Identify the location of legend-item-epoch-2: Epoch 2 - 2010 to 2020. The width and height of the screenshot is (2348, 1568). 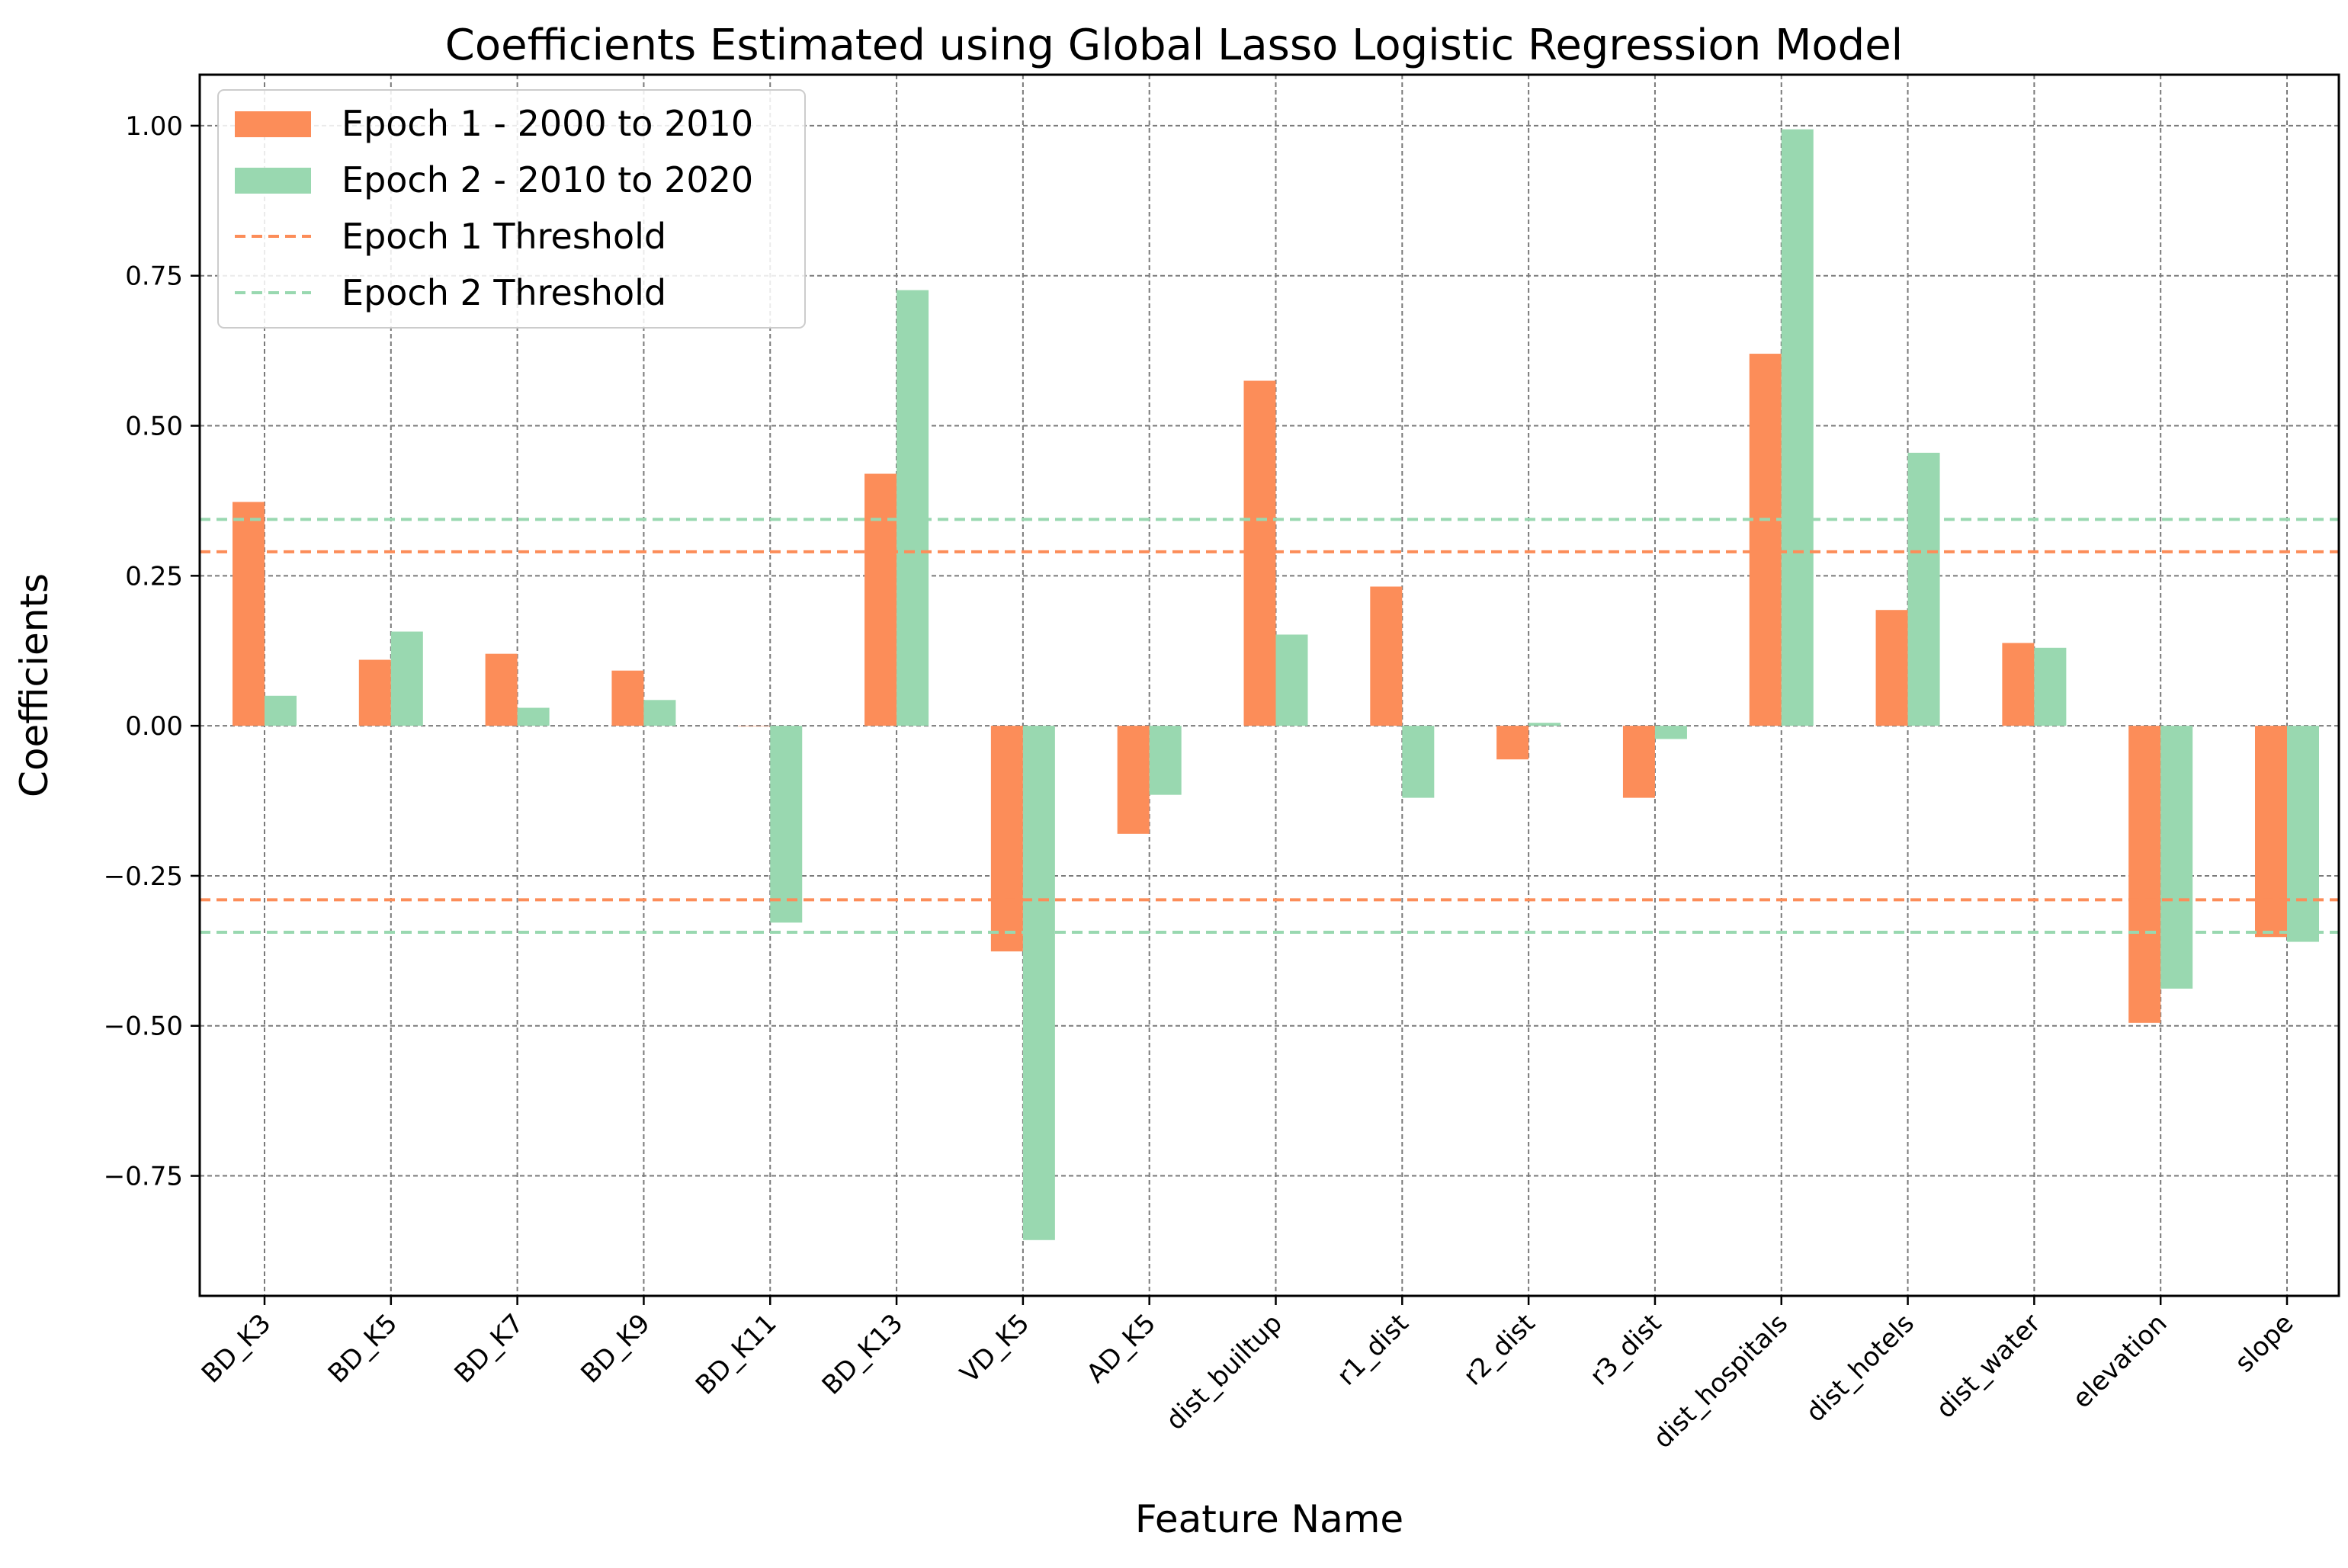
(494, 179).